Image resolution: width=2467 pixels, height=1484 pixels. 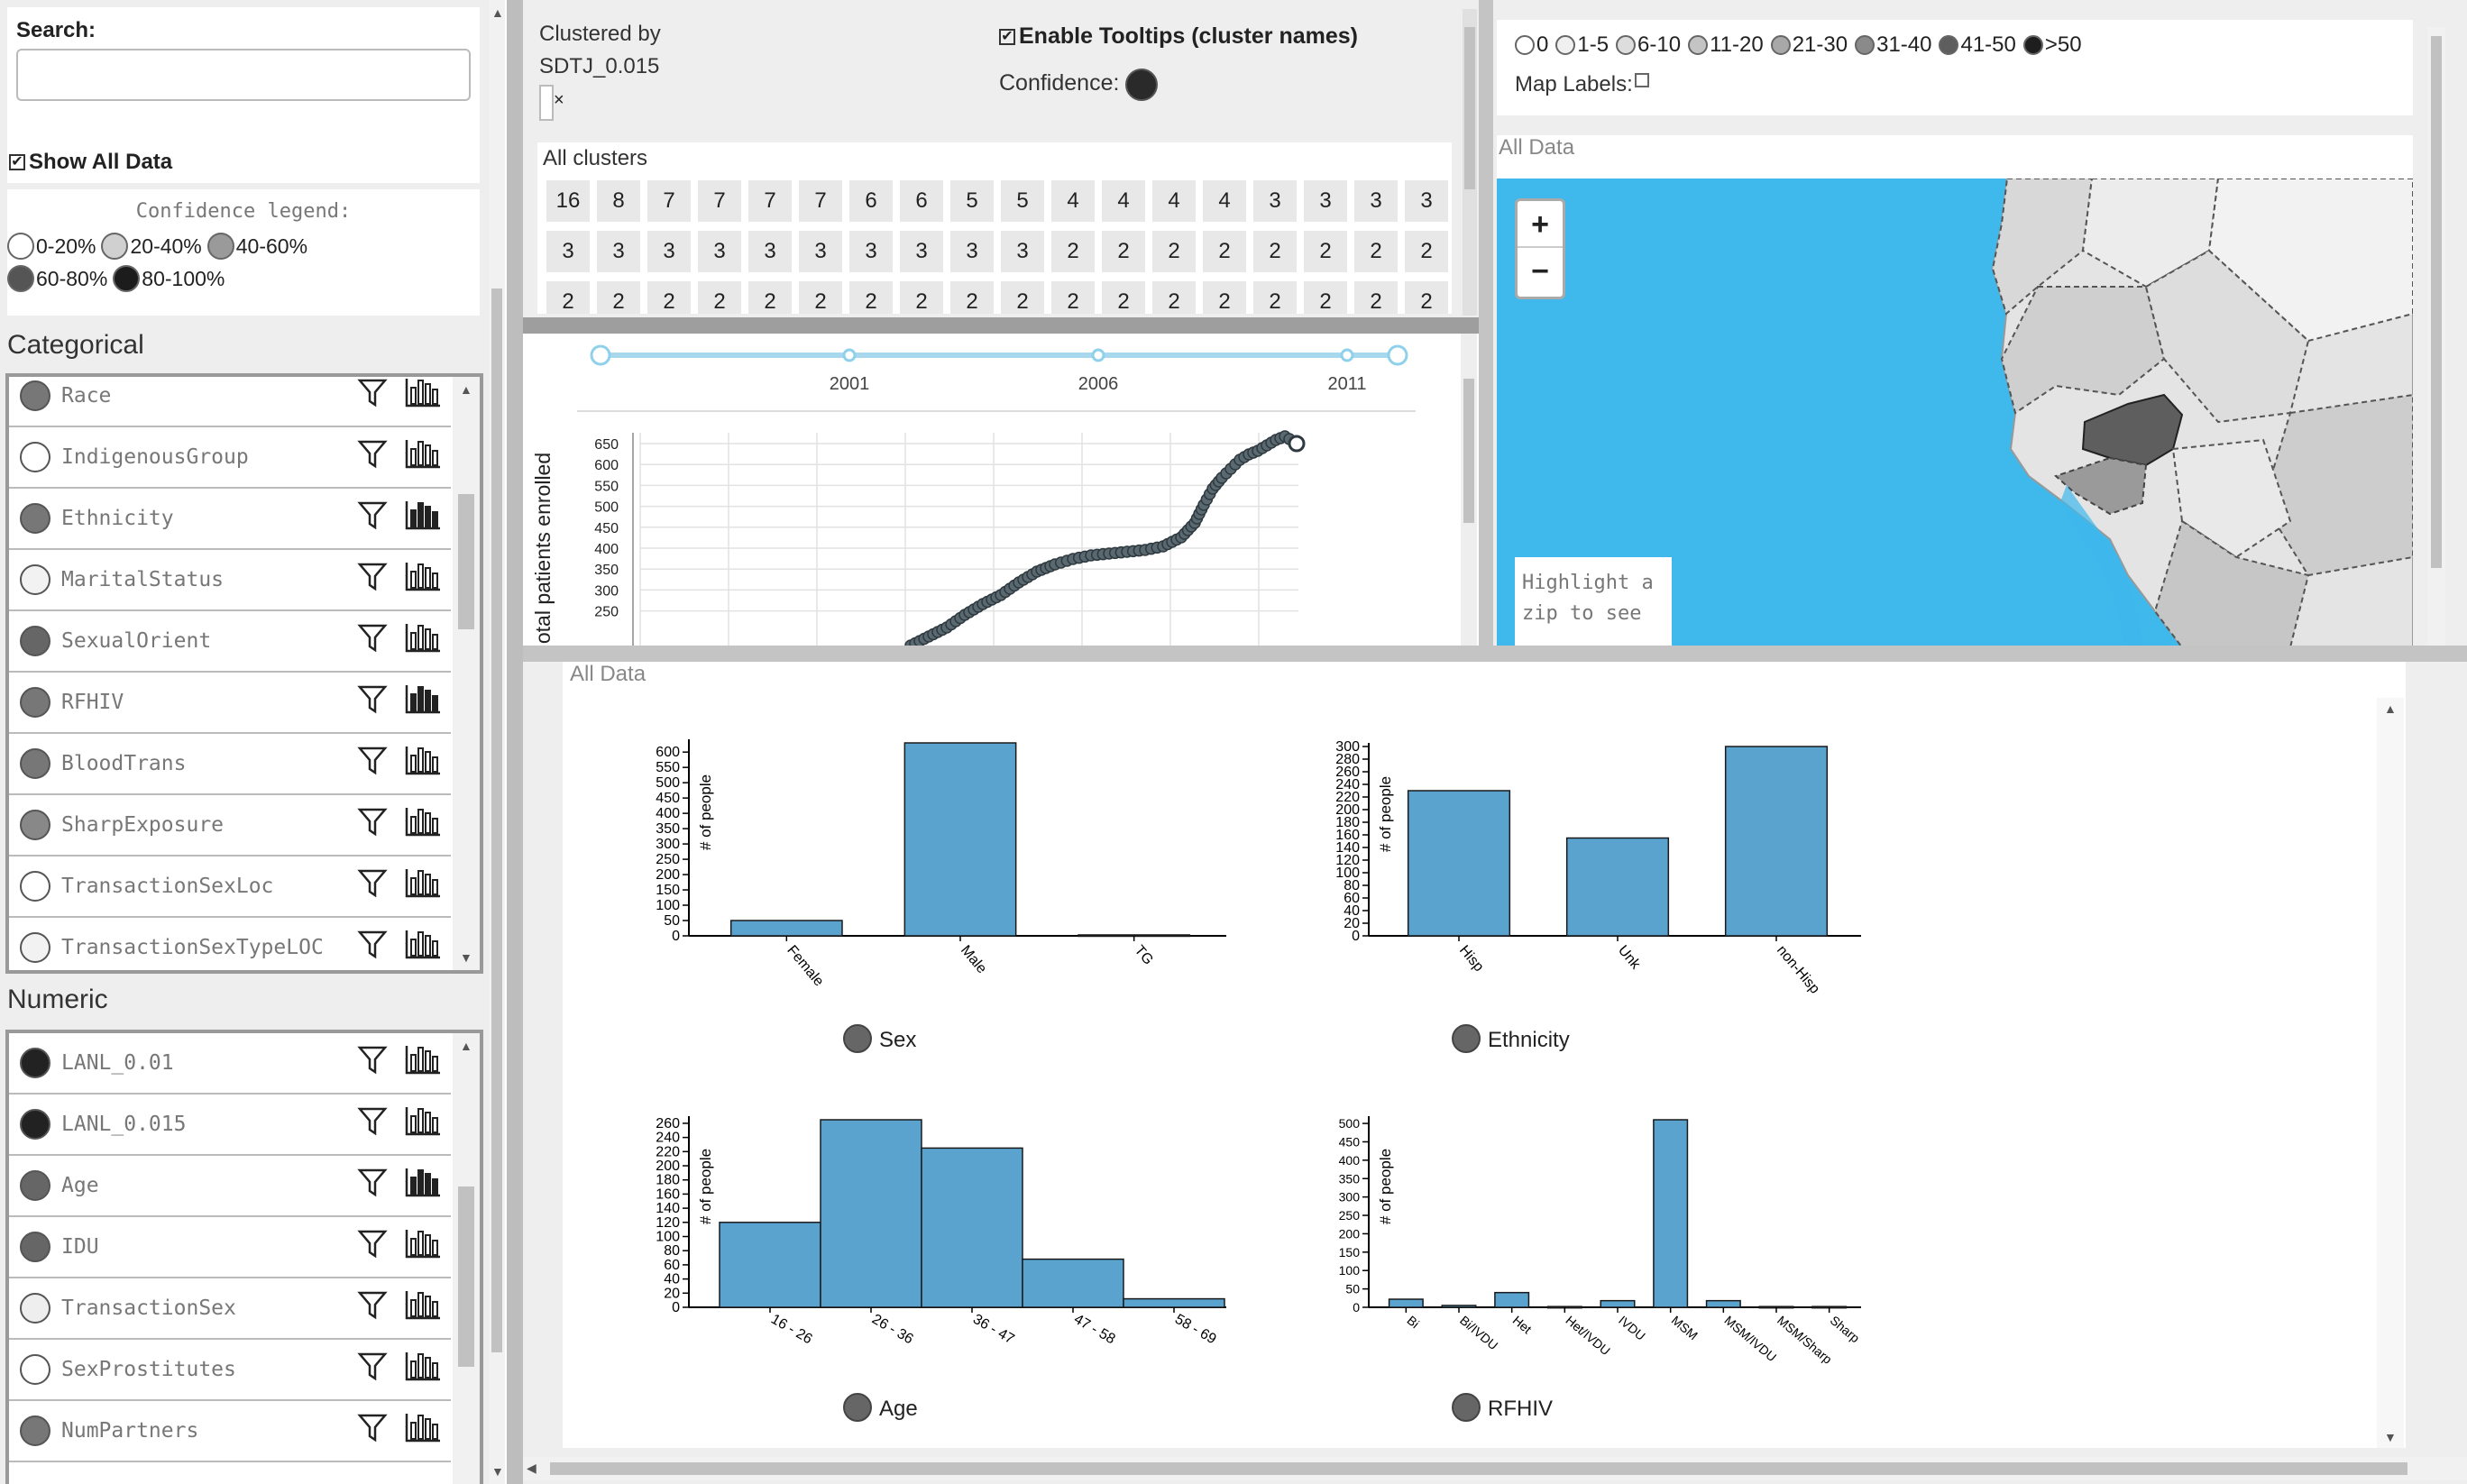 I want to click on vertical-divider, so click(x=515, y=742).